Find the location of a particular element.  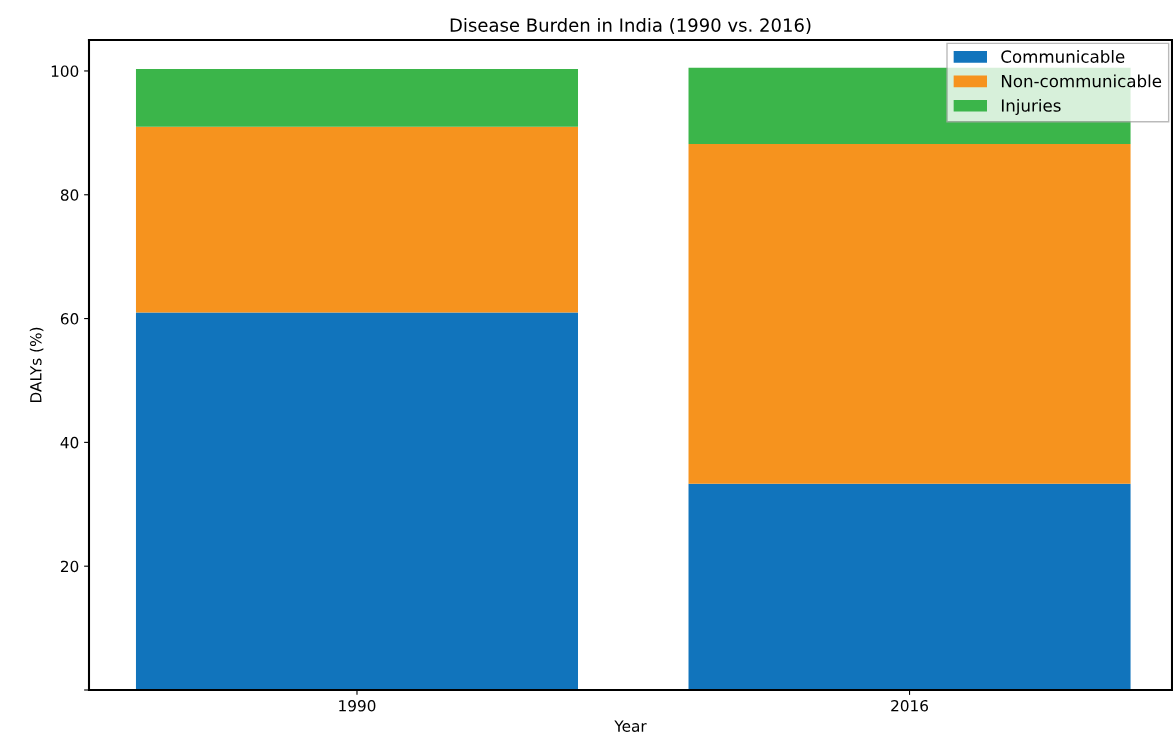

y-tick-label: 20 is located at coordinates (69, 566).